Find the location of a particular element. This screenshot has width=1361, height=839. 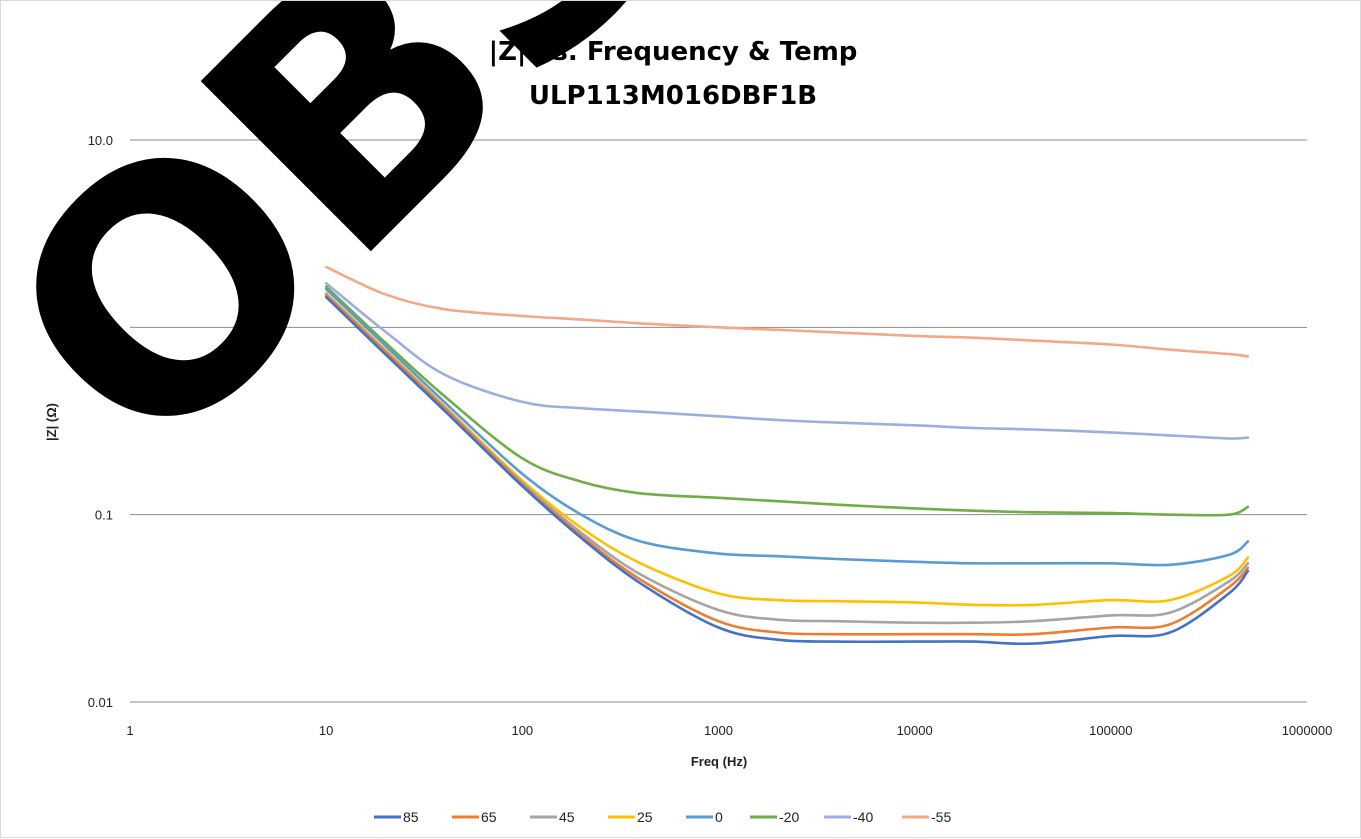

legend-label: 85 is located at coordinates (411, 817).